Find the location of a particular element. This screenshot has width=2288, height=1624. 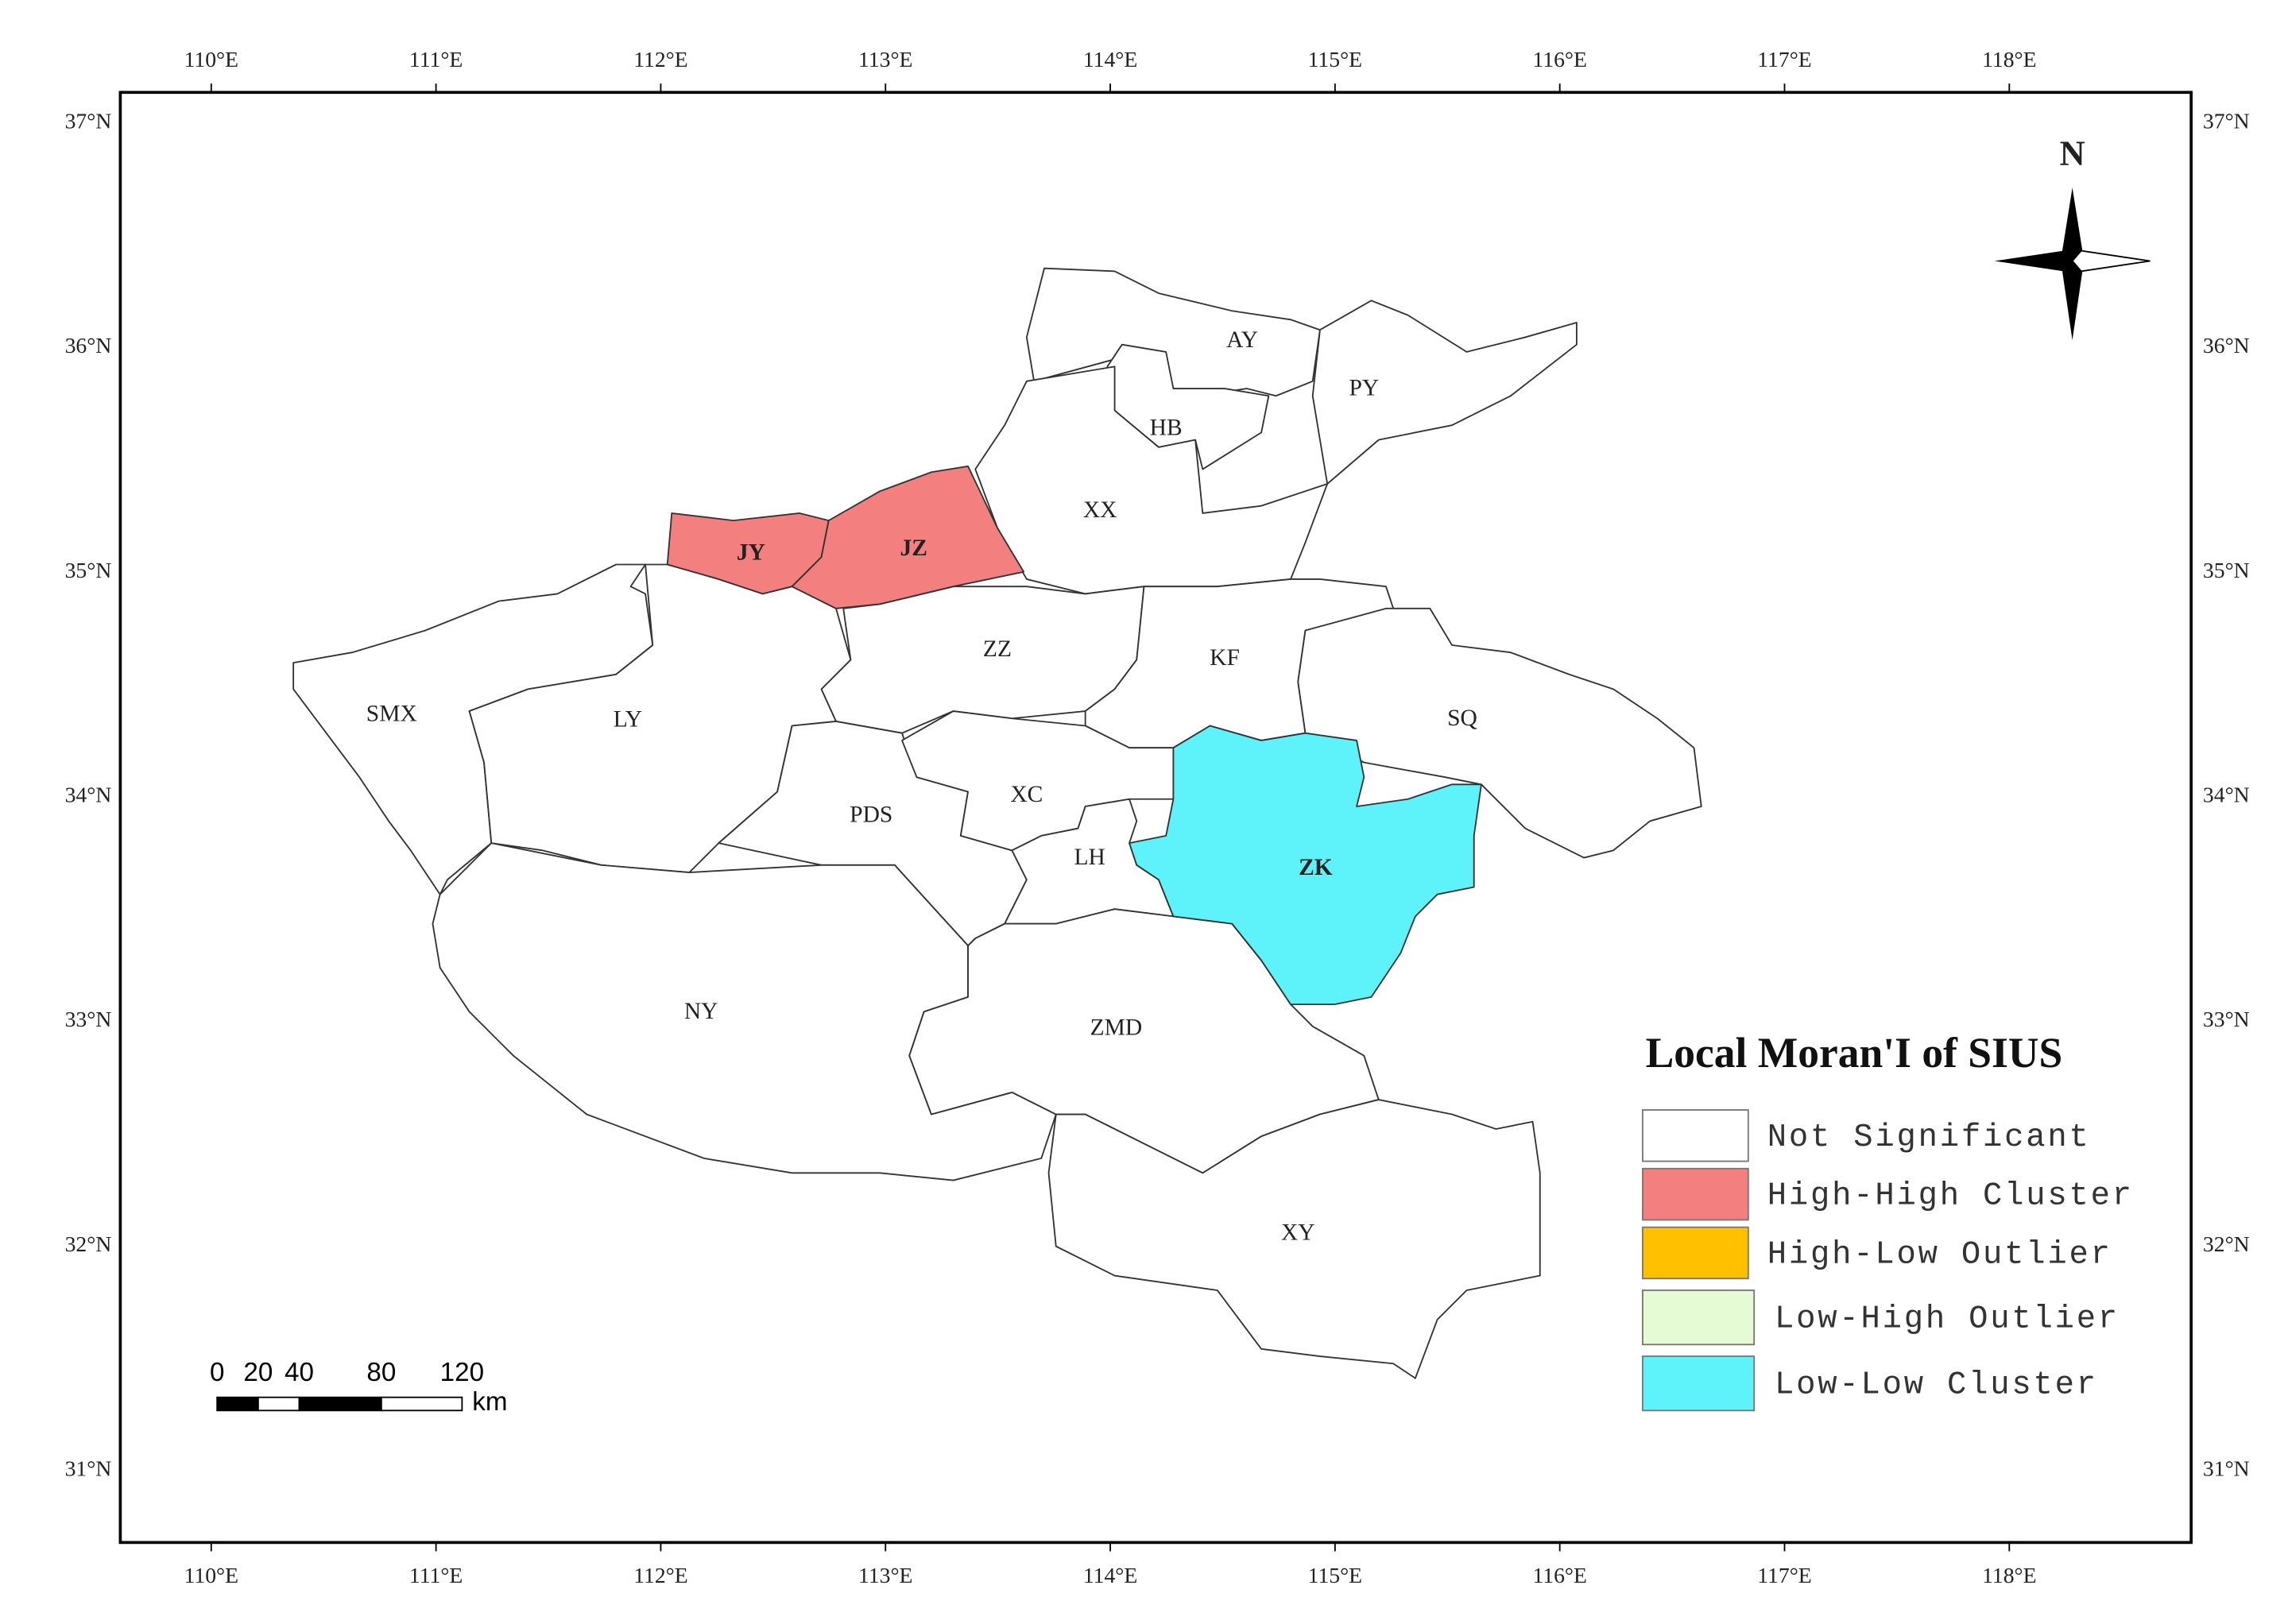

legend-label: Low-Low Cluster is located at coordinates (1937, 1385).